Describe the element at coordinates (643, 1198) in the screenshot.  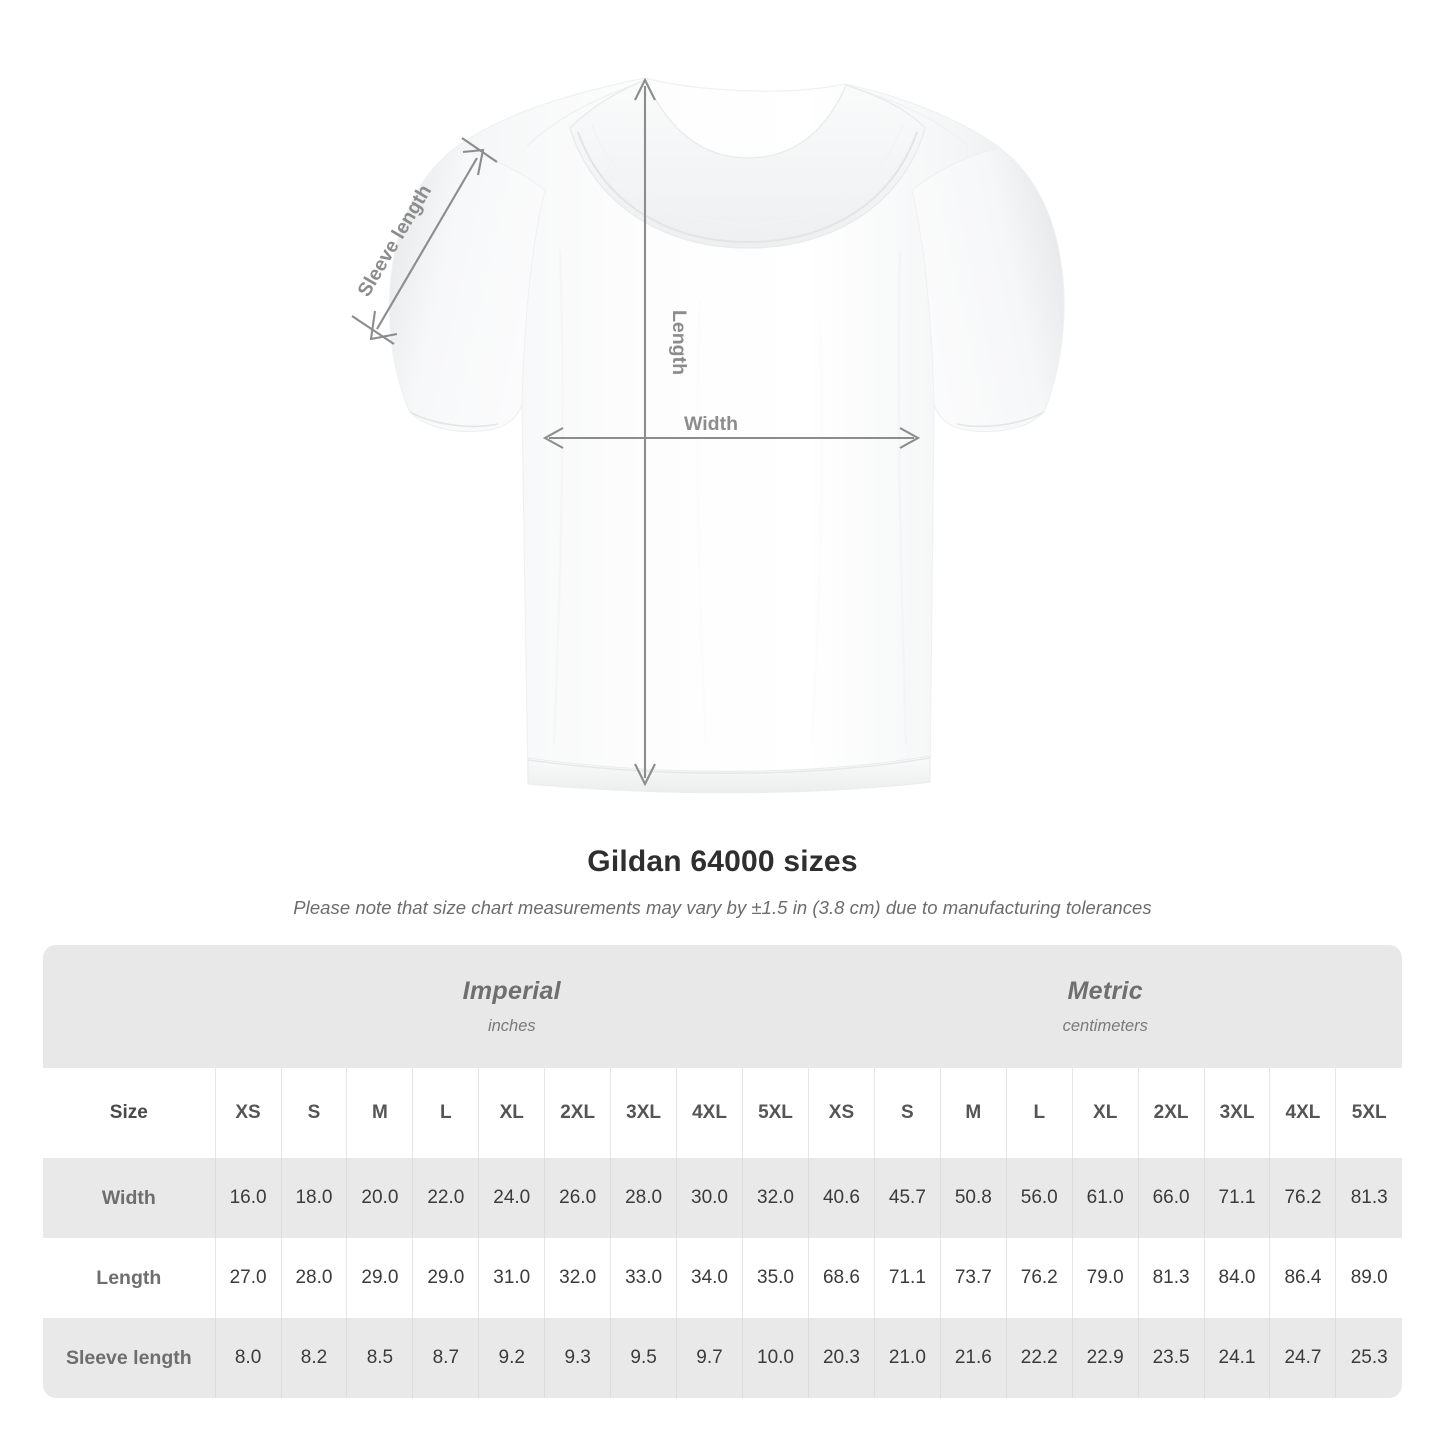
I see `cell-width-3xl-imperial: 28.0` at that location.